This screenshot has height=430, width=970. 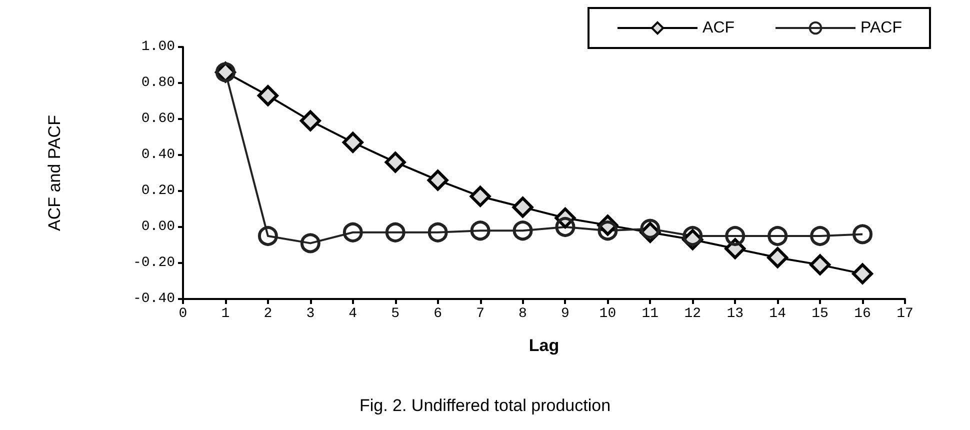 What do you see at coordinates (650, 314) in the screenshot?
I see `x-tick-label: 11` at bounding box center [650, 314].